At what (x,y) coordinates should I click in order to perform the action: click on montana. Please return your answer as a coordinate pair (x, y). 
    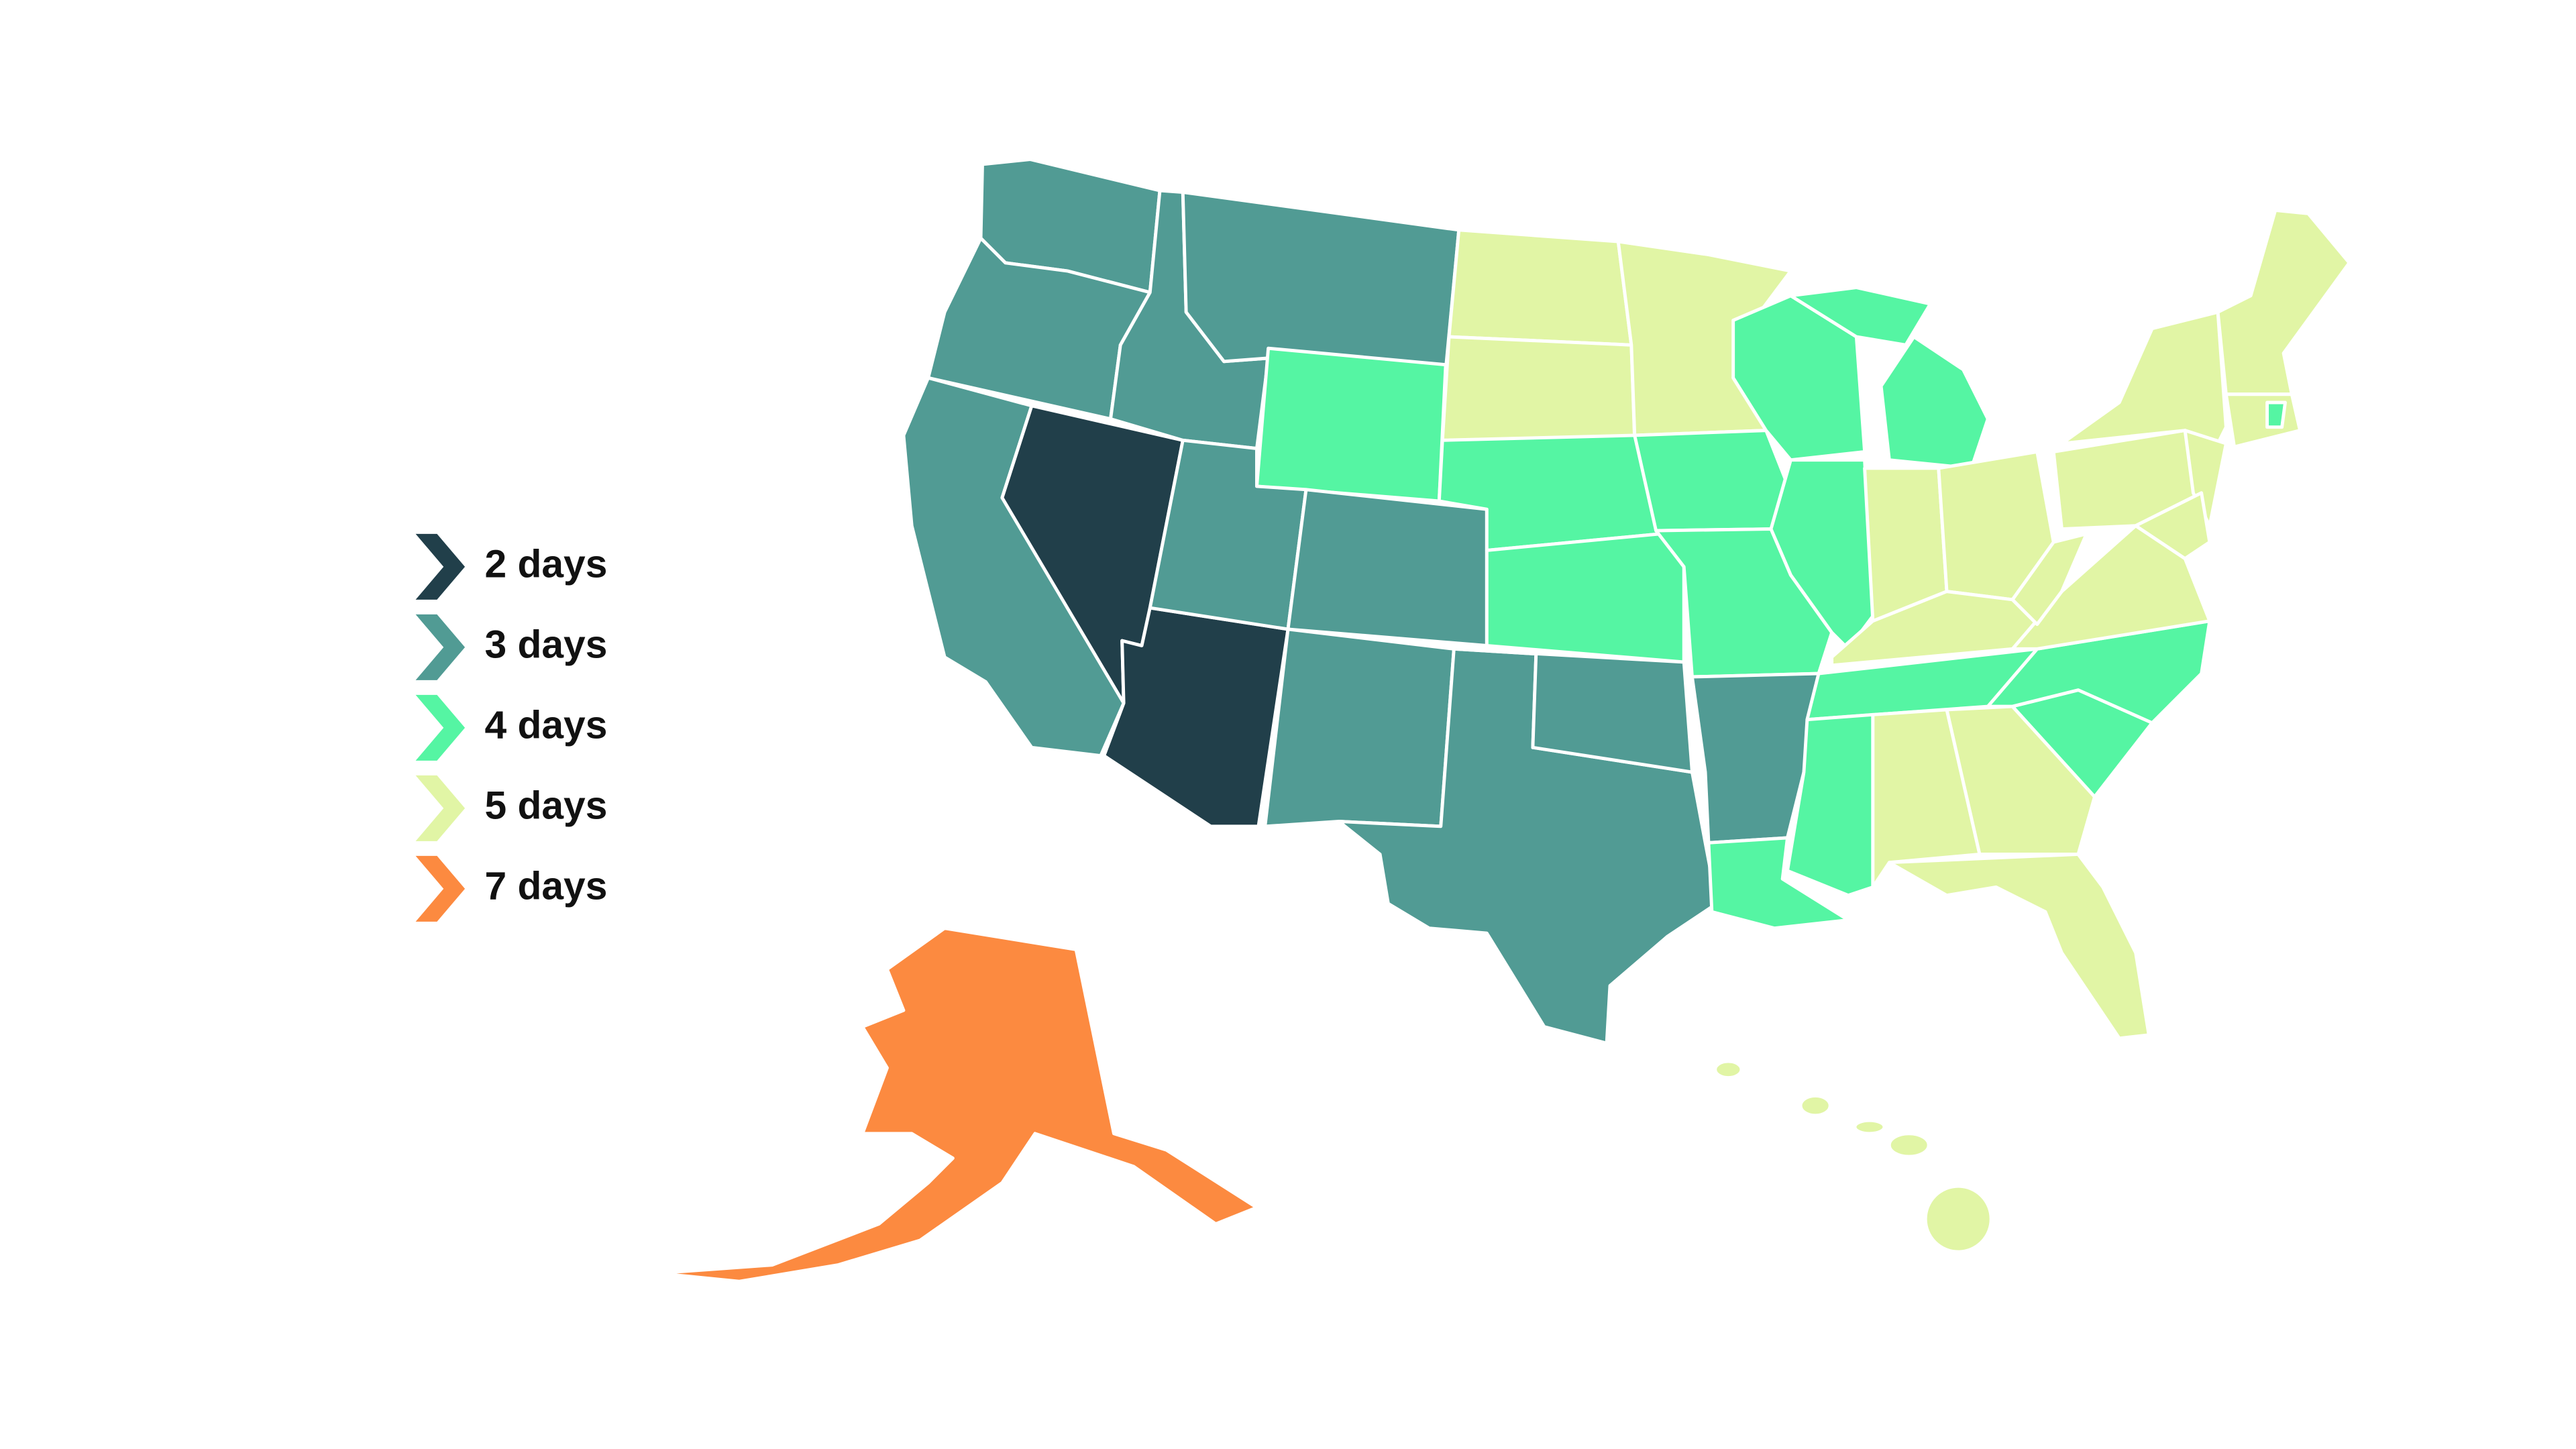
    Looking at the image, I should click on (1321, 281).